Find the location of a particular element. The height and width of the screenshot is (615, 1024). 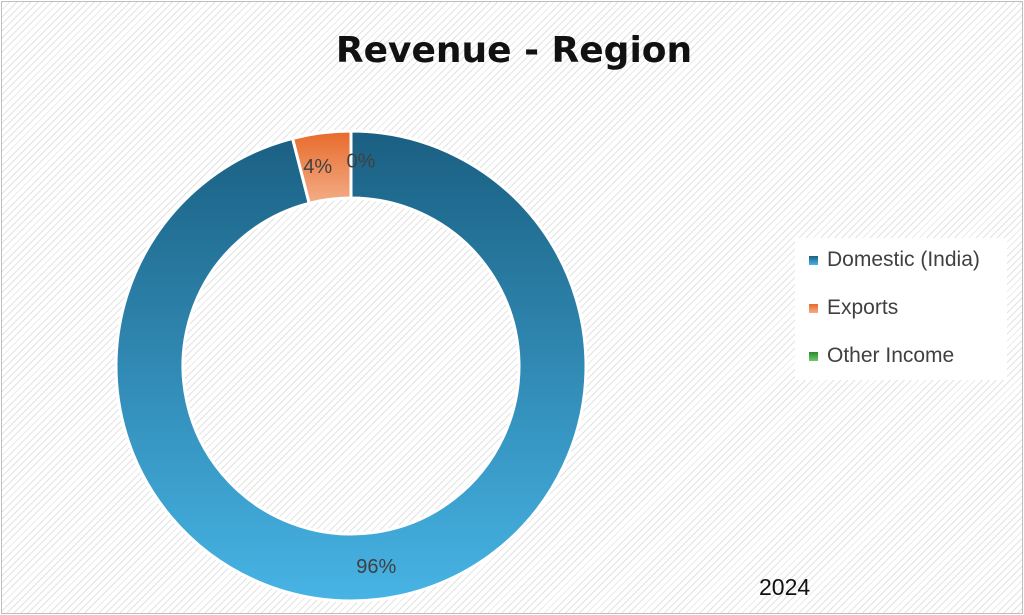

legend-swatch-other-income is located at coordinates (813, 356).